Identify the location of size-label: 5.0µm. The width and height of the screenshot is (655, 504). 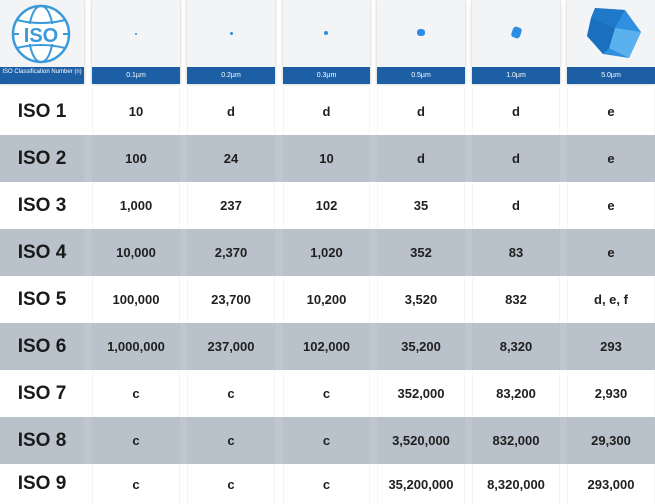
(611, 75).